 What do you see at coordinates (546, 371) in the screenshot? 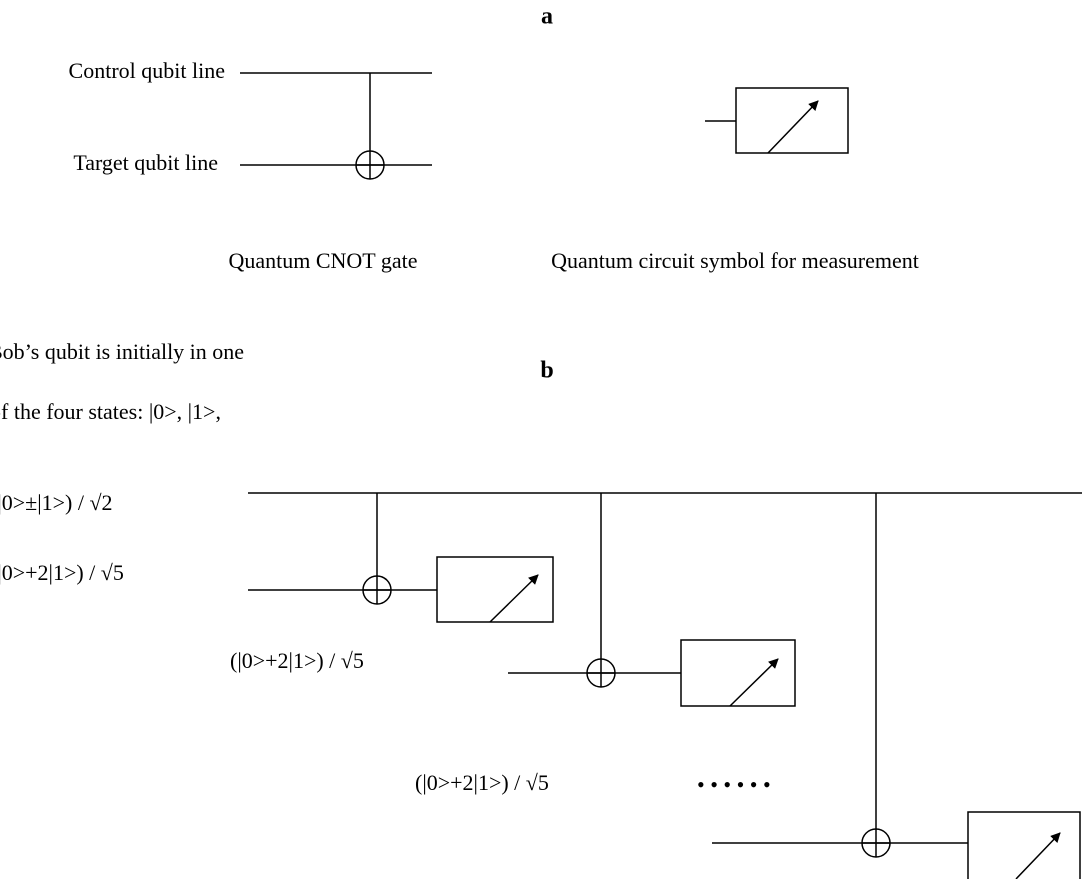
I see `panel-label: b` at bounding box center [546, 371].